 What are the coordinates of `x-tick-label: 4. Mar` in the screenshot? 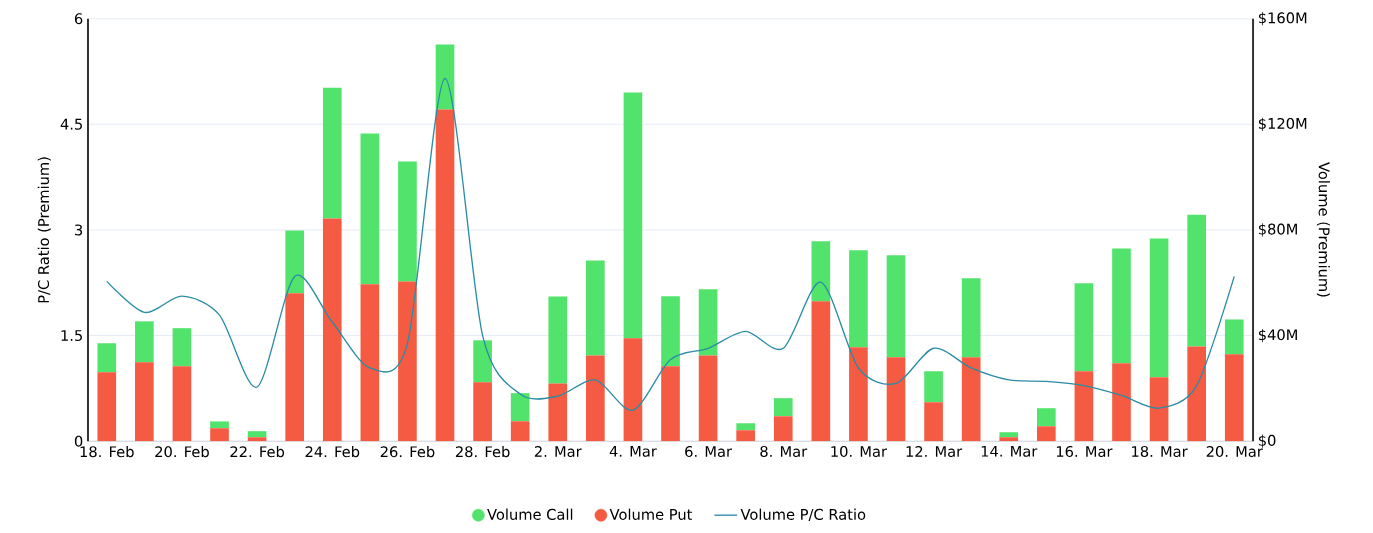 It's located at (633, 451).